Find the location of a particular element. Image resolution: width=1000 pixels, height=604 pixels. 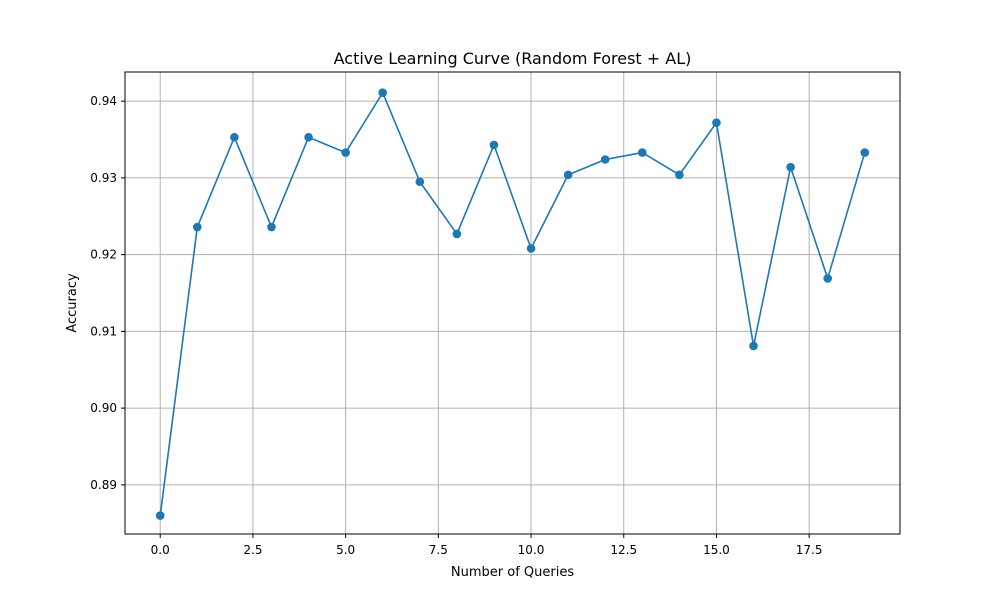

y-tick-label: 0.92 is located at coordinates (103, 255).